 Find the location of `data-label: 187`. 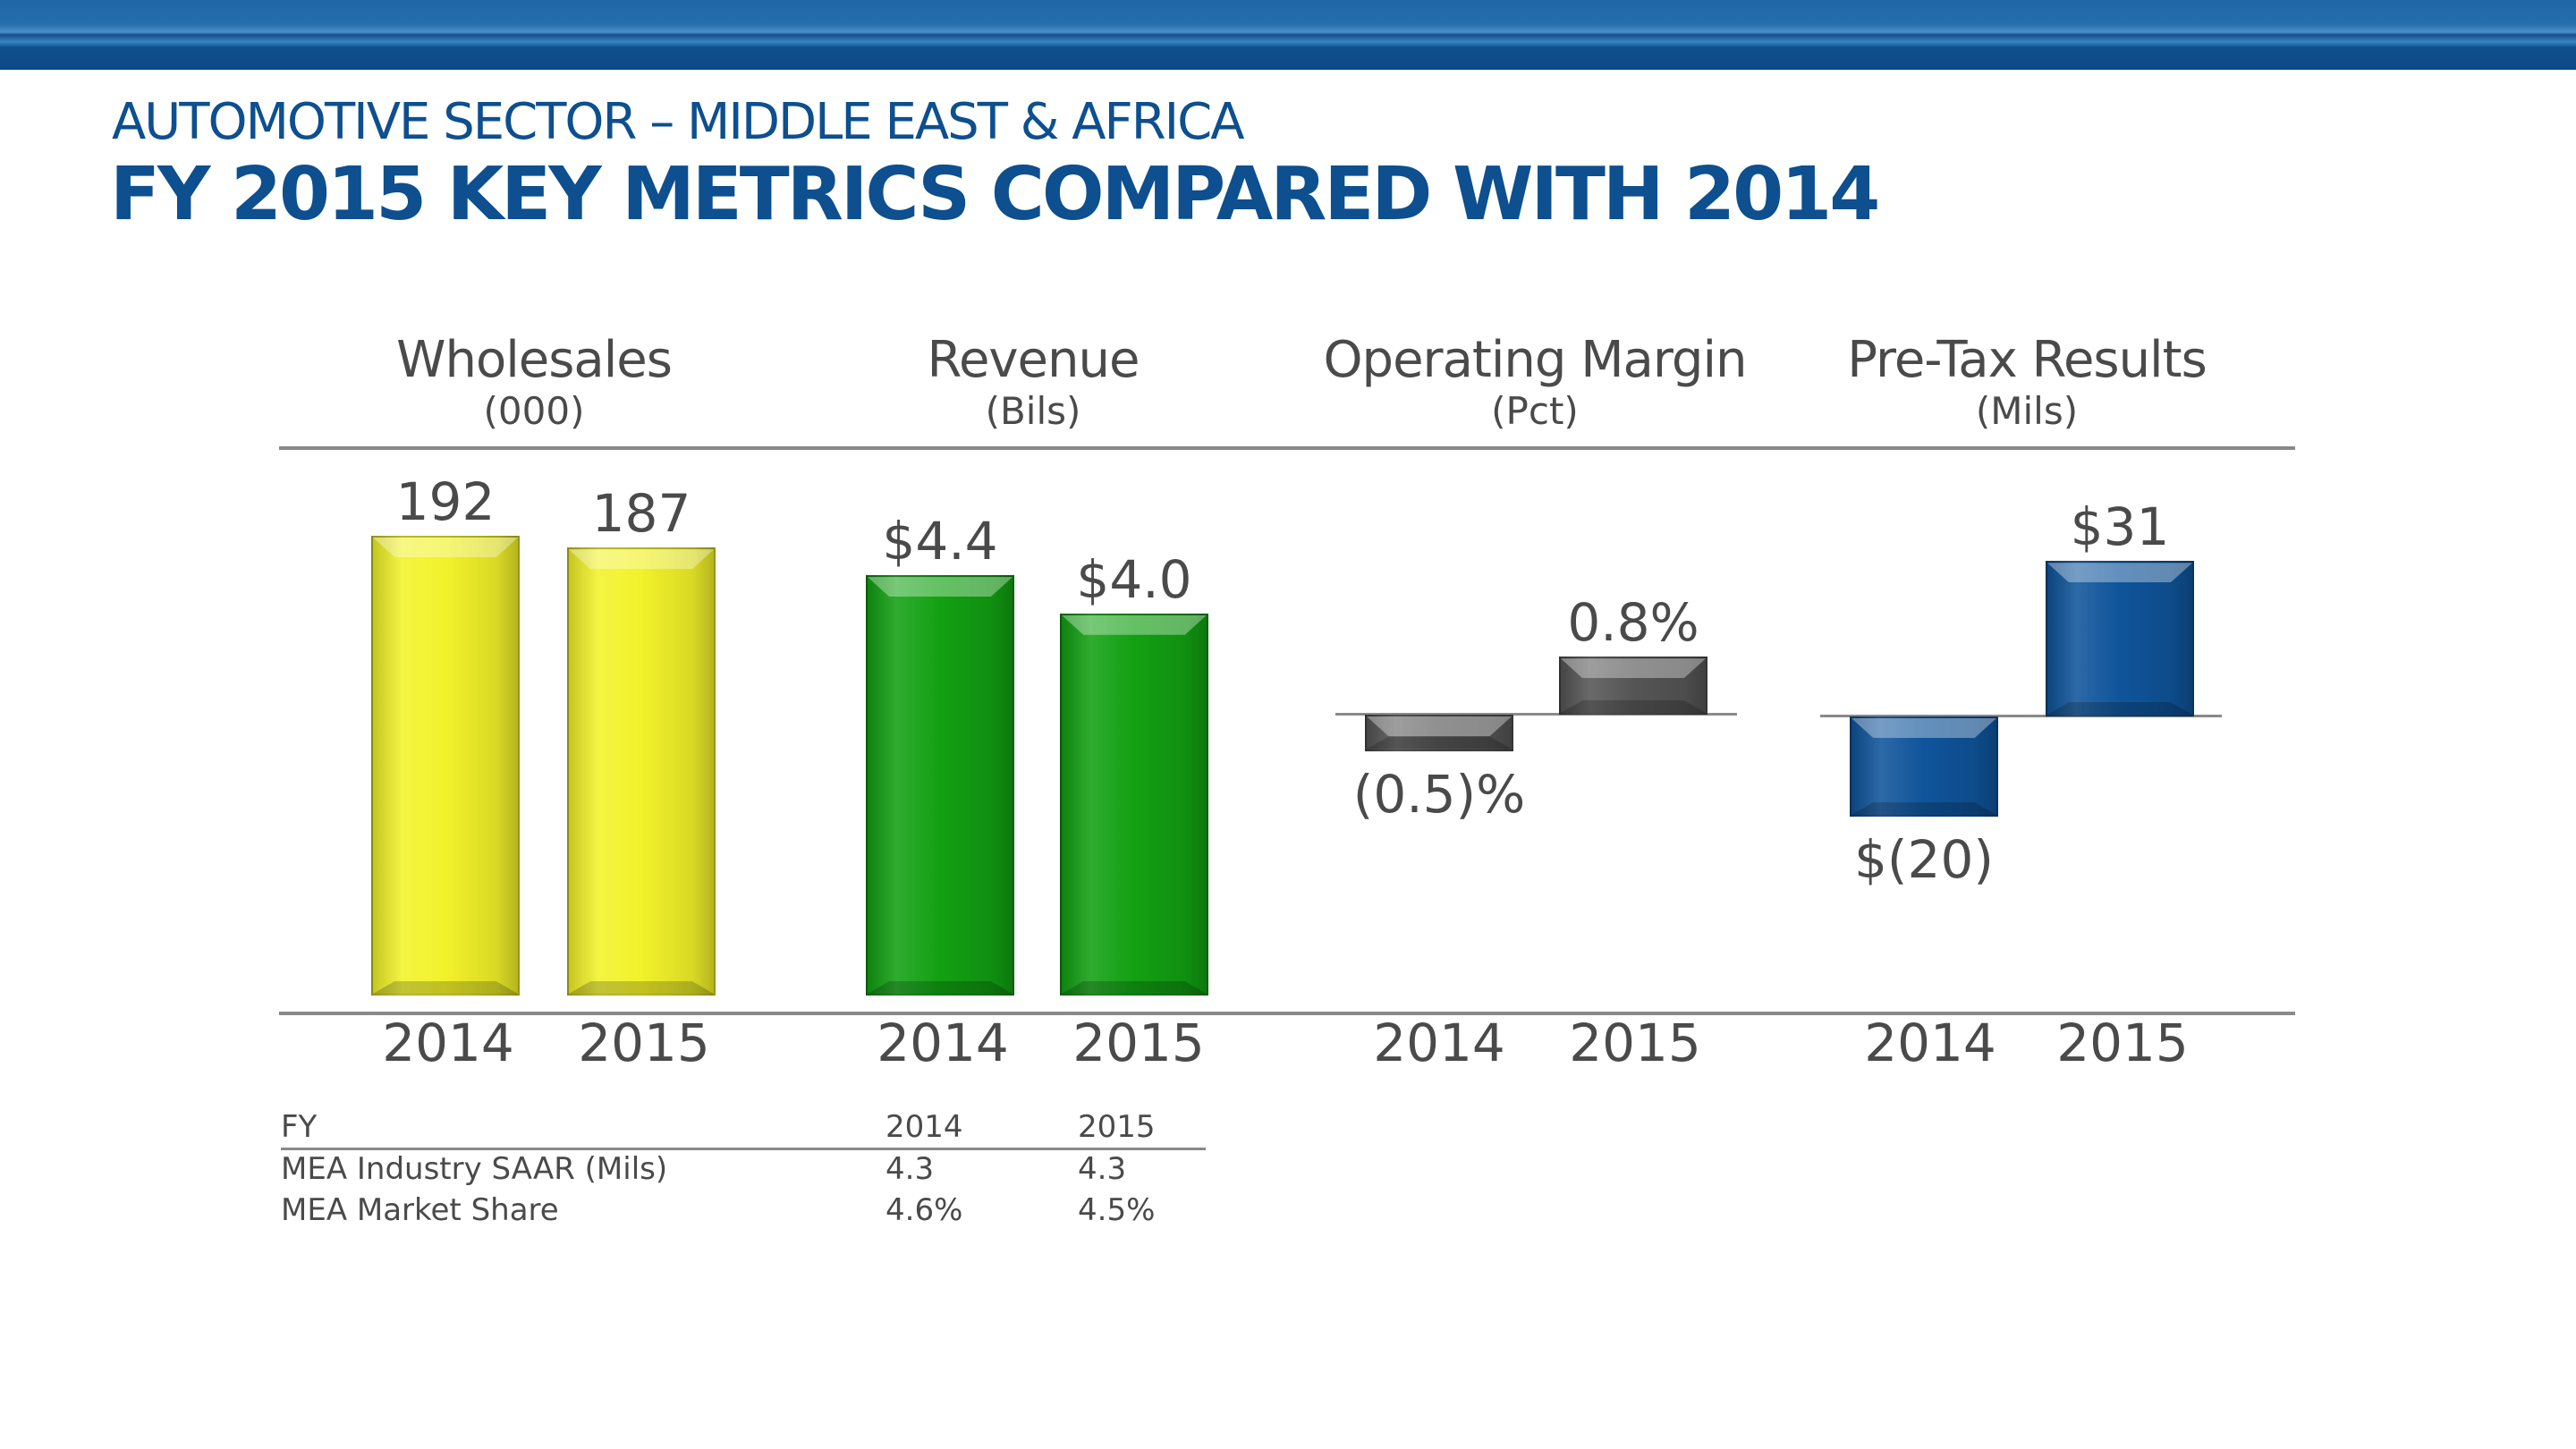

data-label: 187 is located at coordinates (641, 514).